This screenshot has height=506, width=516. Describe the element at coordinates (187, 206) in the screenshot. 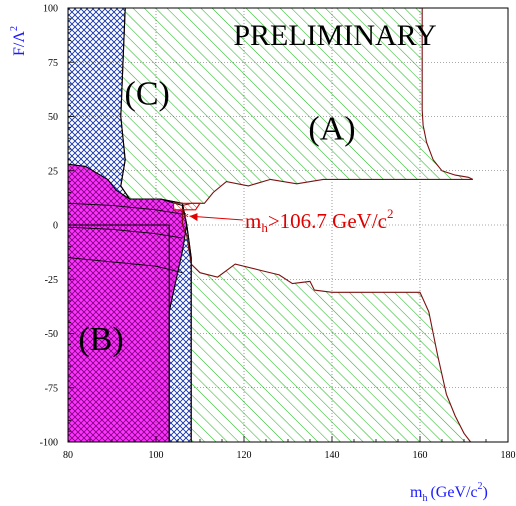

I see `region-limit-band-contour` at that location.